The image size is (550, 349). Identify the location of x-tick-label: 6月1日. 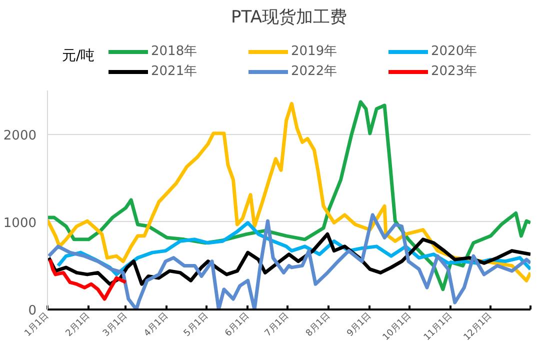
(237, 324).